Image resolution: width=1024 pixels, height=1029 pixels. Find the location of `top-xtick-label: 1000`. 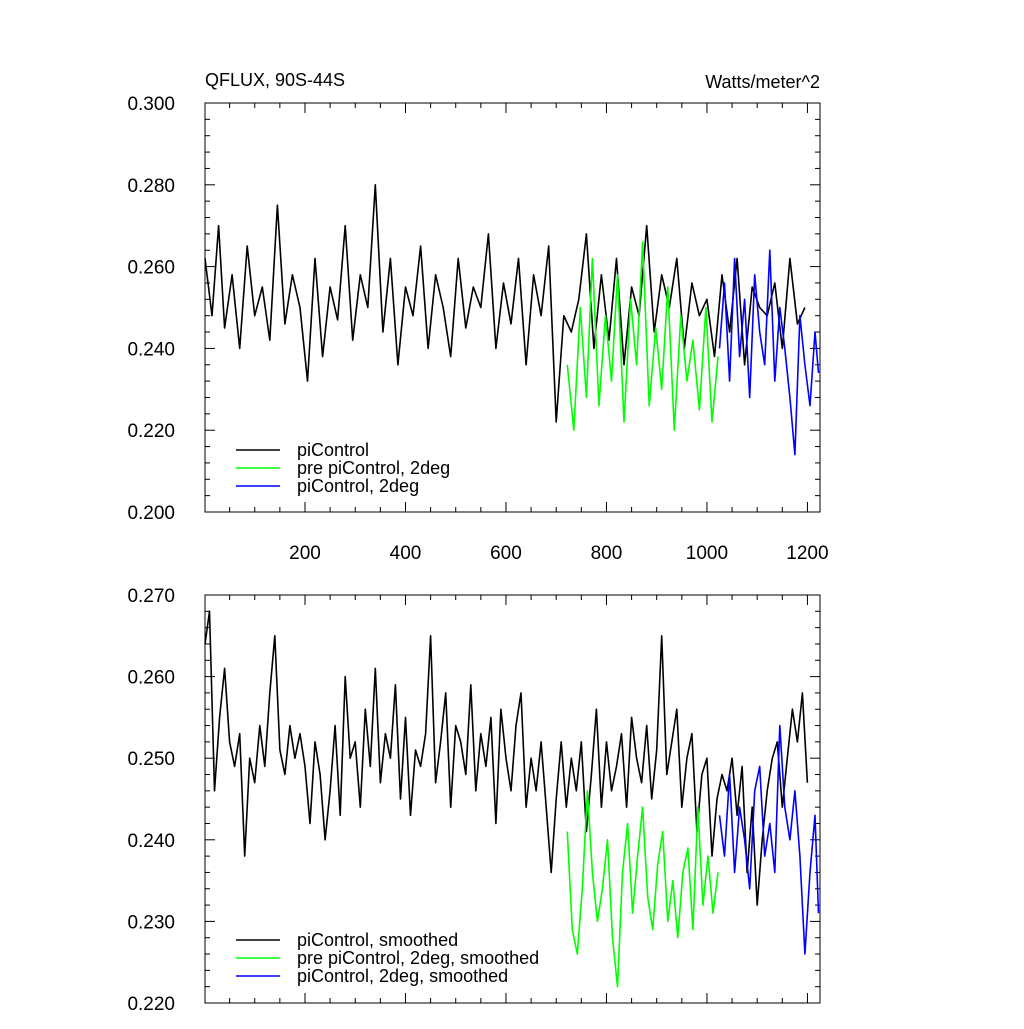

top-xtick-label: 1000 is located at coordinates (707, 553).